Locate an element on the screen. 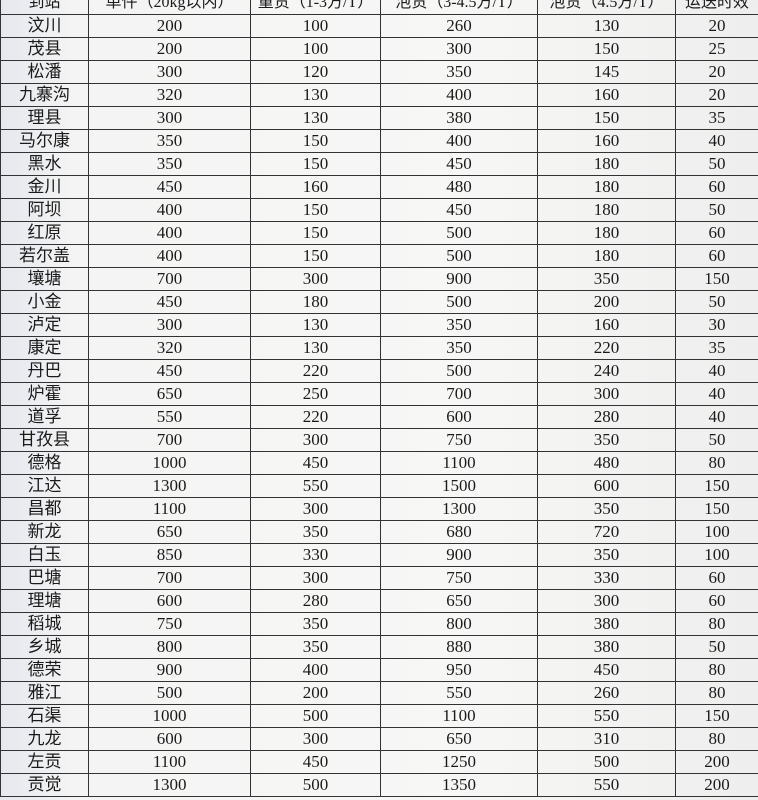  header-cell: 运送时效 is located at coordinates (716, 7).